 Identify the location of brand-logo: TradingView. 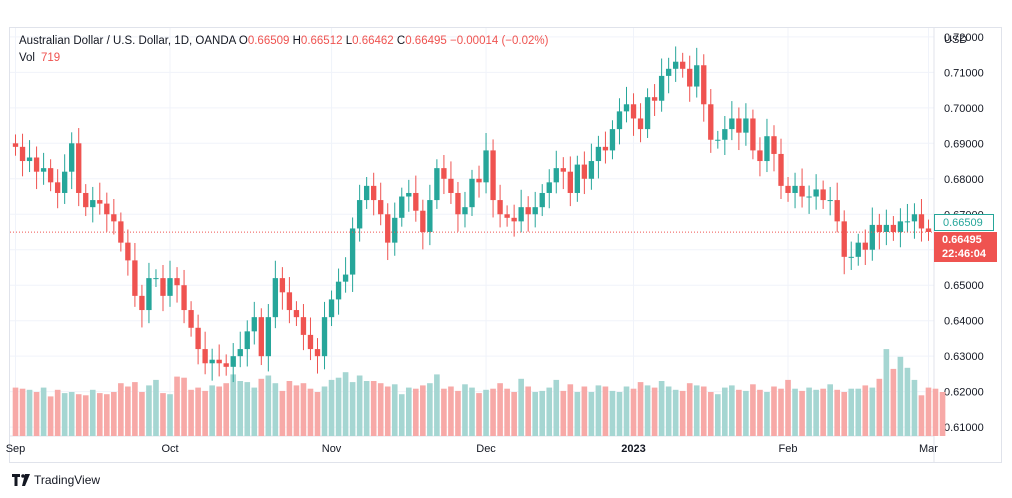
(56, 480).